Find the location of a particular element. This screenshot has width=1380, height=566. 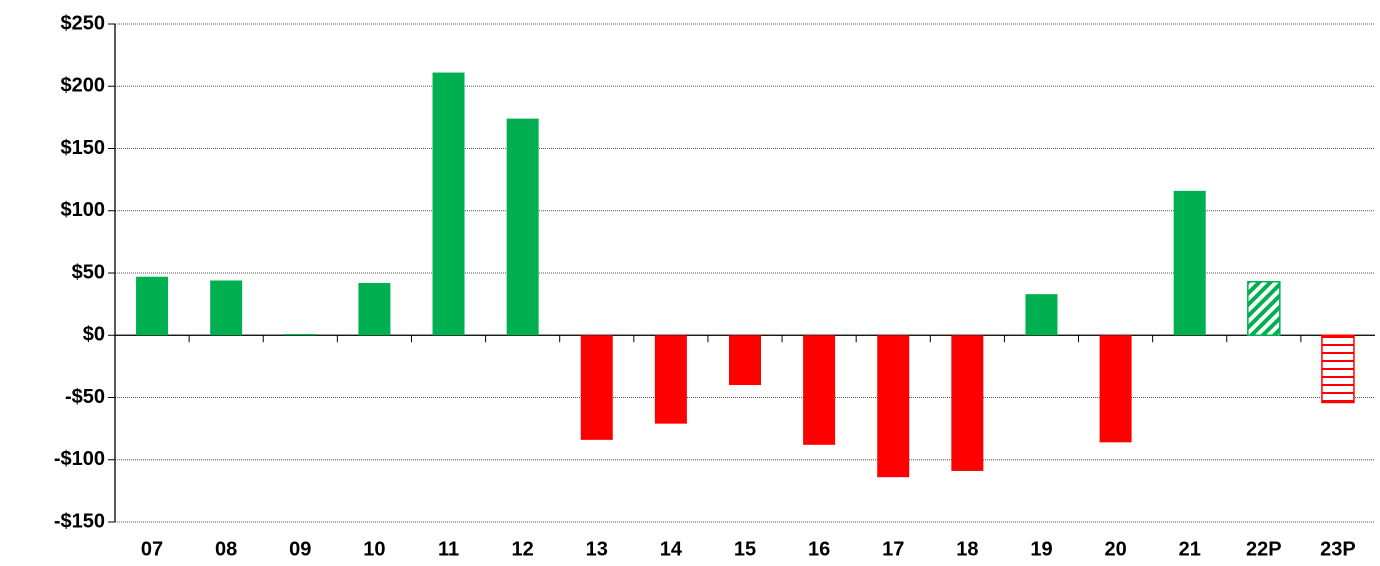

y-tick-label: $50 is located at coordinates (88, 272).